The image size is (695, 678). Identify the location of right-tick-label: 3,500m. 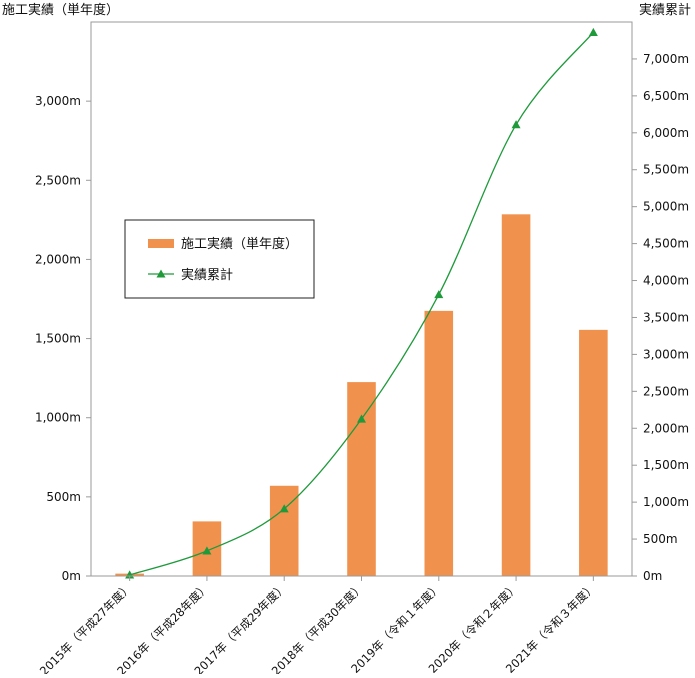
(666, 317).